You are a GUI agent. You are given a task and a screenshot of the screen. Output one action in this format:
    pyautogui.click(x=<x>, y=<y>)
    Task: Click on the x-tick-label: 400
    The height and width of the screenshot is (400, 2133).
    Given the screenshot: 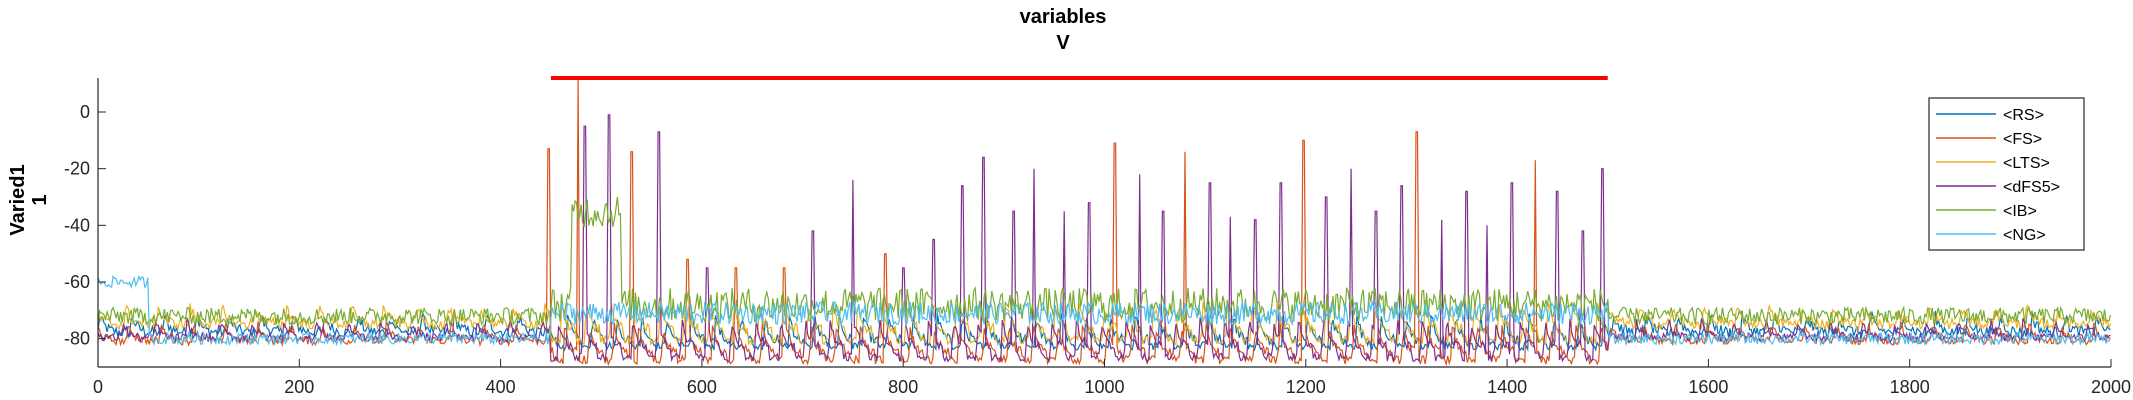 What is the action you would take?
    pyautogui.click(x=501, y=387)
    